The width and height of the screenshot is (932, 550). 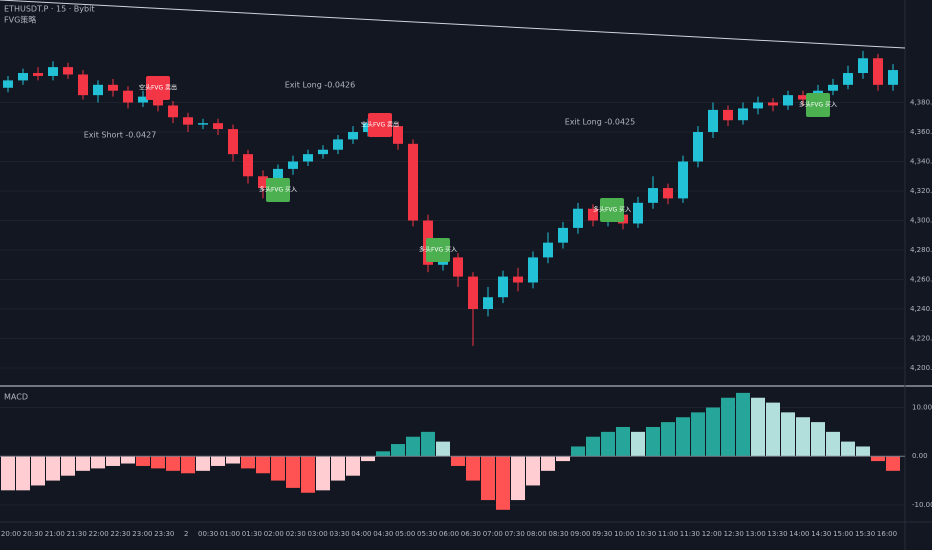 What do you see at coordinates (646, 534) in the screenshot?
I see `x-tick-label: 10:30` at bounding box center [646, 534].